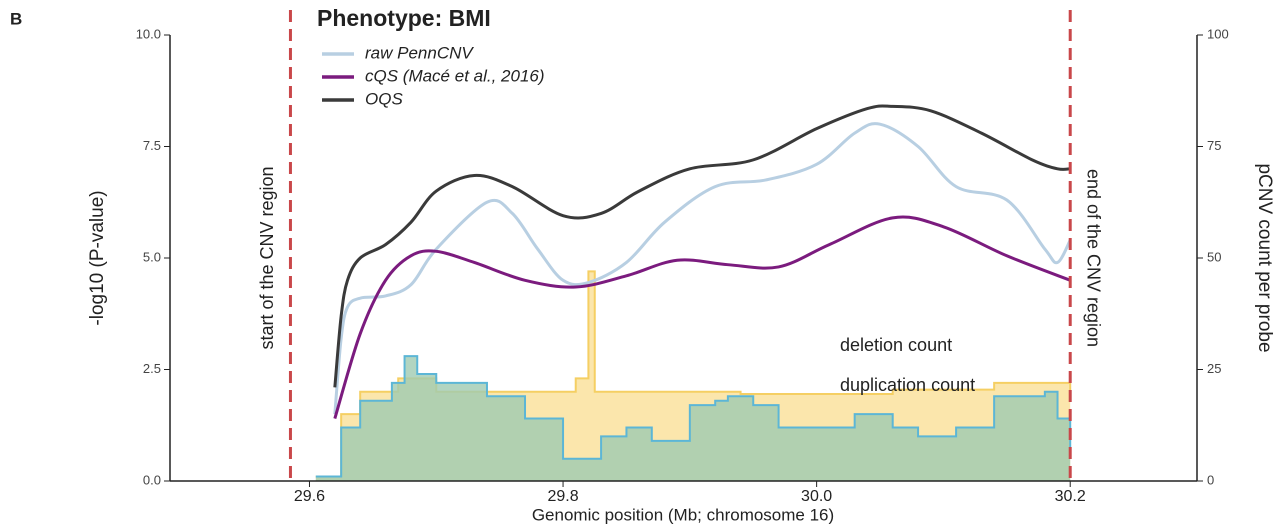 Image resolution: width=1285 pixels, height=527 pixels. I want to click on region-label: end of the CNV region, so click(1093, 258).